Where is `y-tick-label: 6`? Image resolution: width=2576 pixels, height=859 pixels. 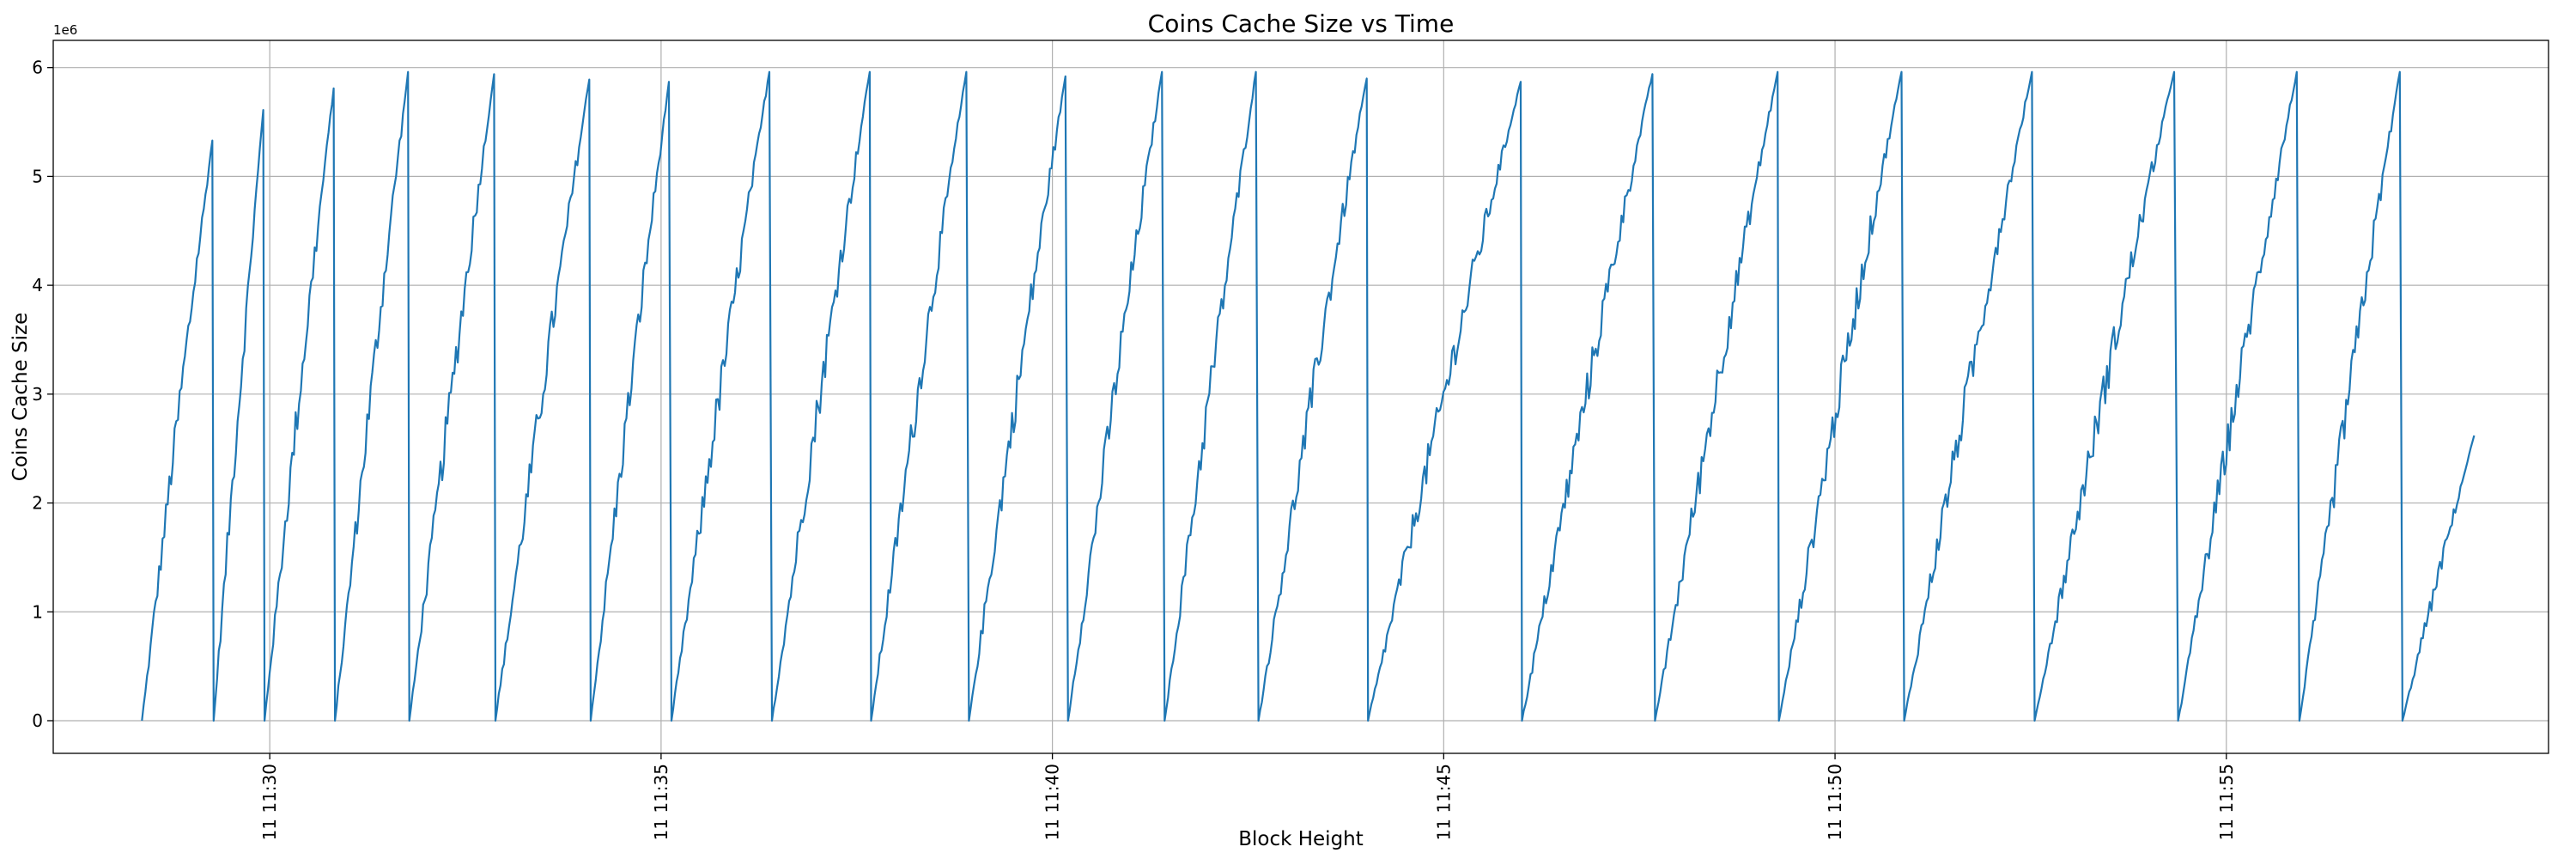
y-tick-label: 6 is located at coordinates (37, 68).